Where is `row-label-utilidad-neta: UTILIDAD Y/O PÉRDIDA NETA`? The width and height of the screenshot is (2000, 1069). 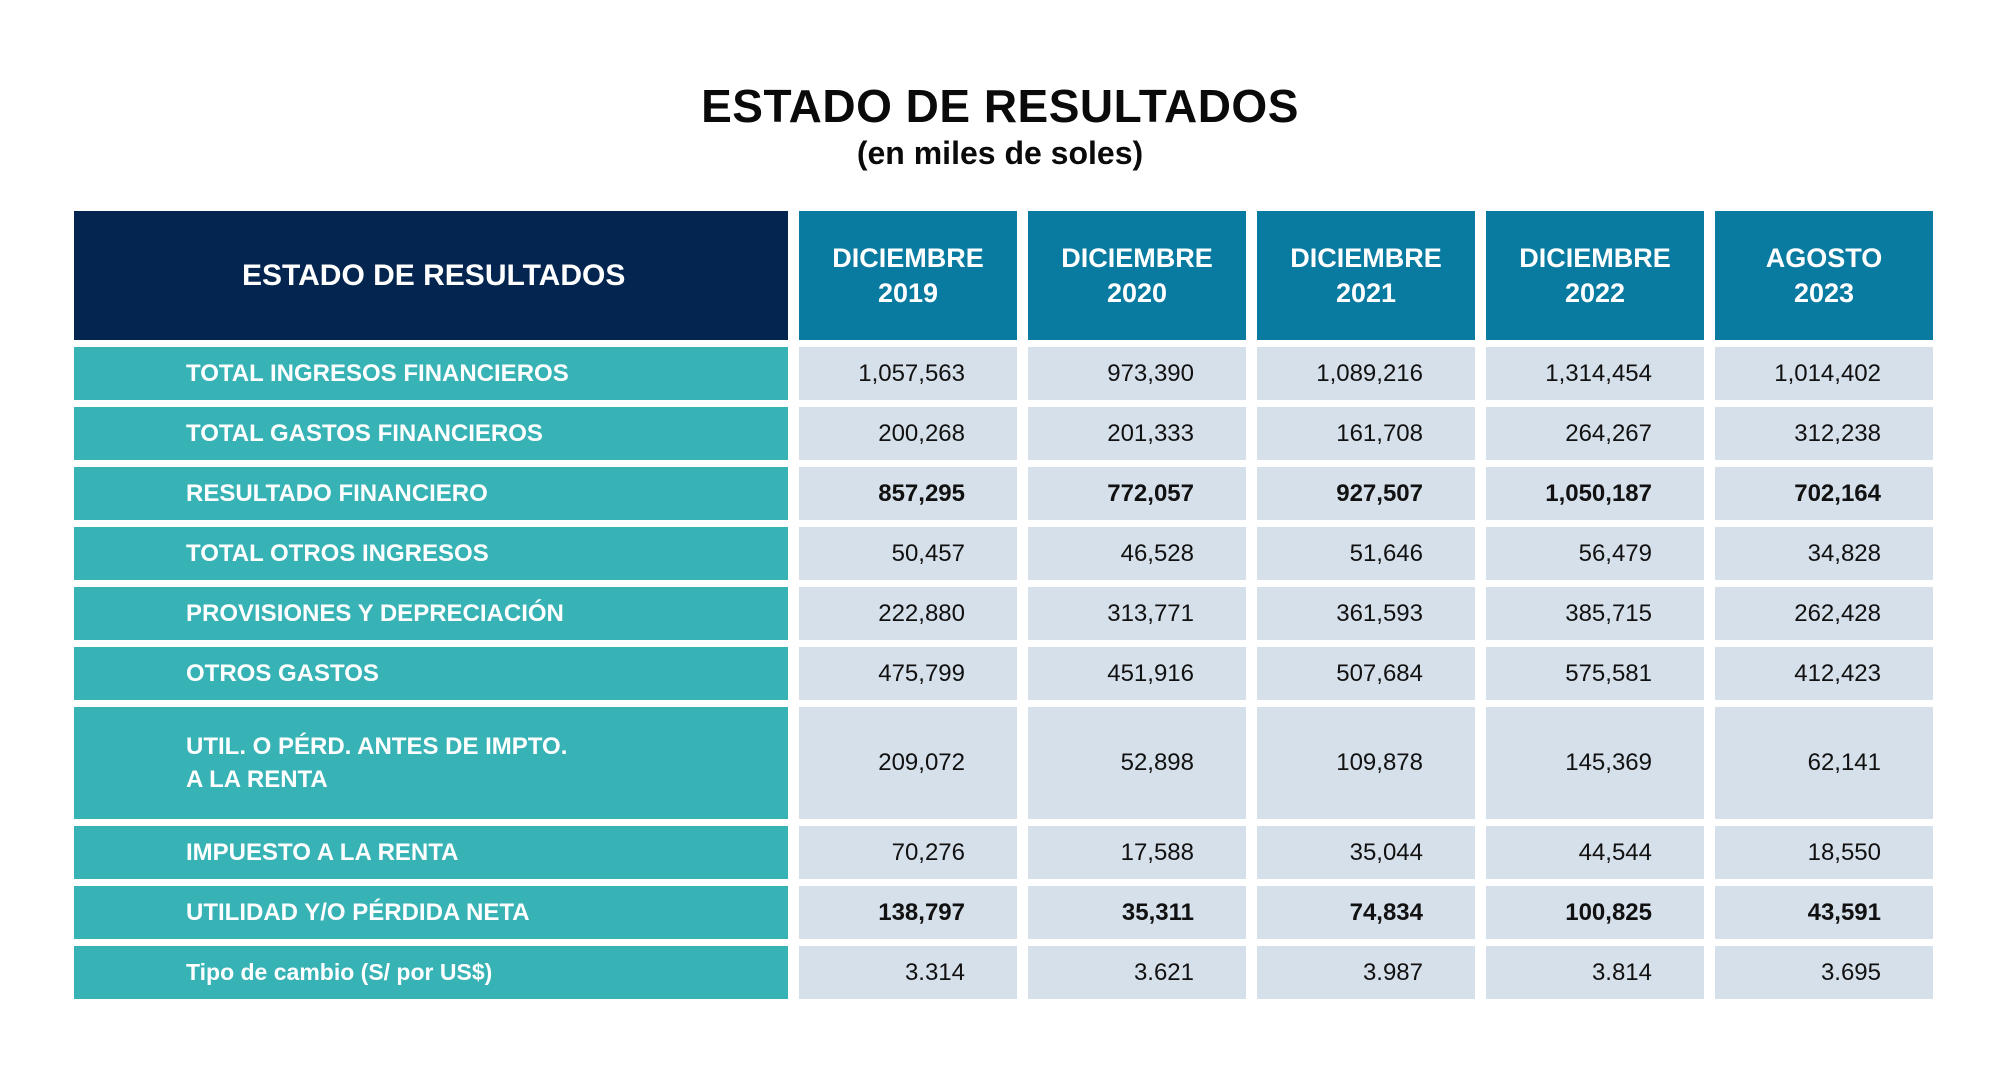 row-label-utilidad-neta: UTILIDAD Y/O PÉRDIDA NETA is located at coordinates (431, 912).